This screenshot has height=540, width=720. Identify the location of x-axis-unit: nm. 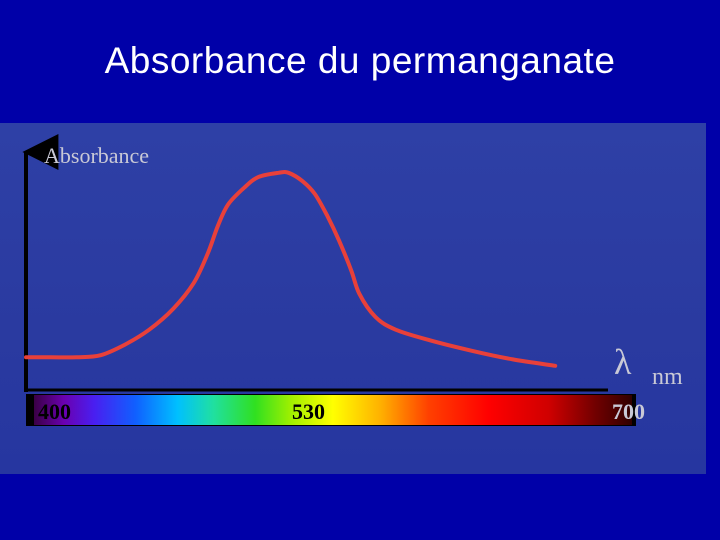
(667, 377).